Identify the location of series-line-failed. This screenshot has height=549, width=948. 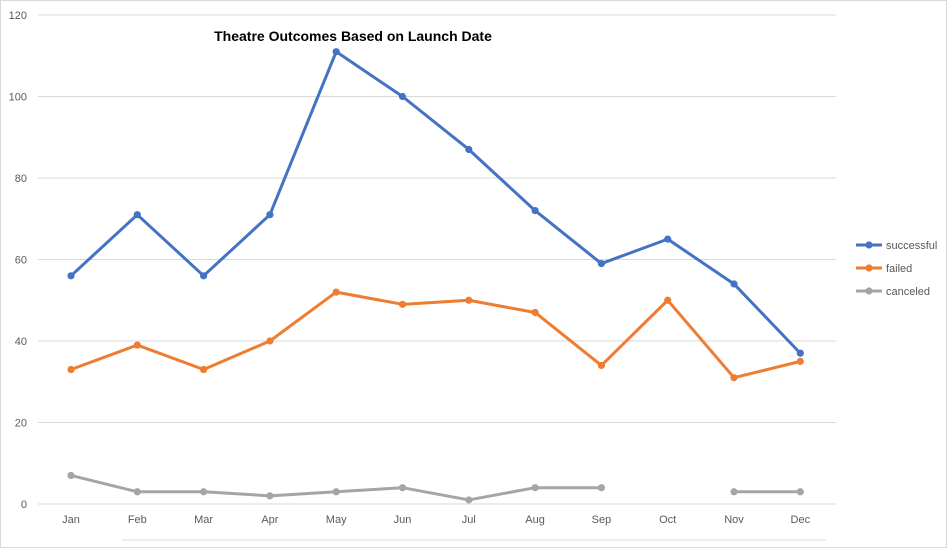
(435, 335).